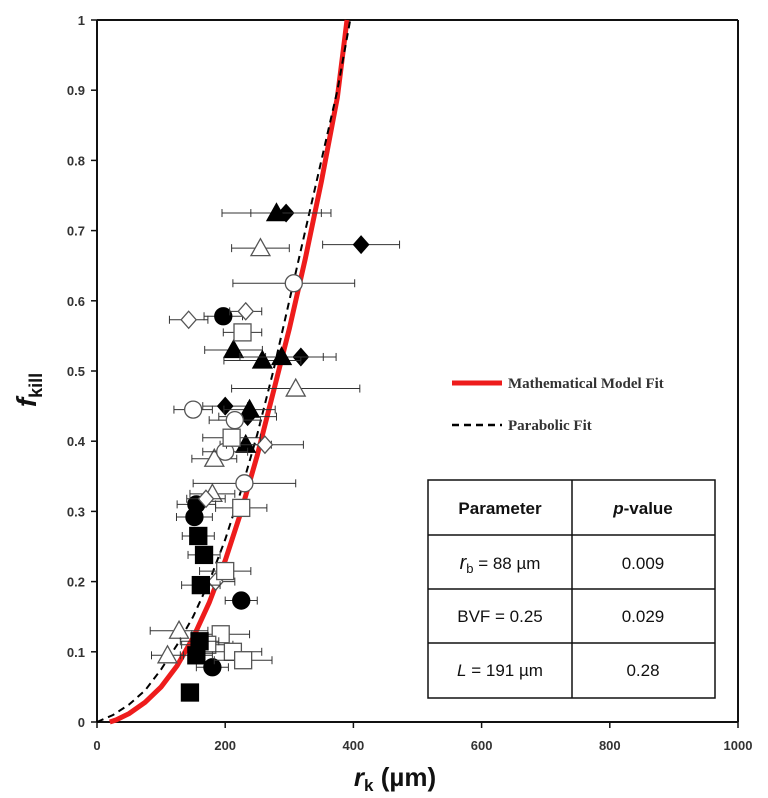 The width and height of the screenshot is (768, 798). I want to click on table-cell-param-3: L = 191 µm, so click(500, 670).